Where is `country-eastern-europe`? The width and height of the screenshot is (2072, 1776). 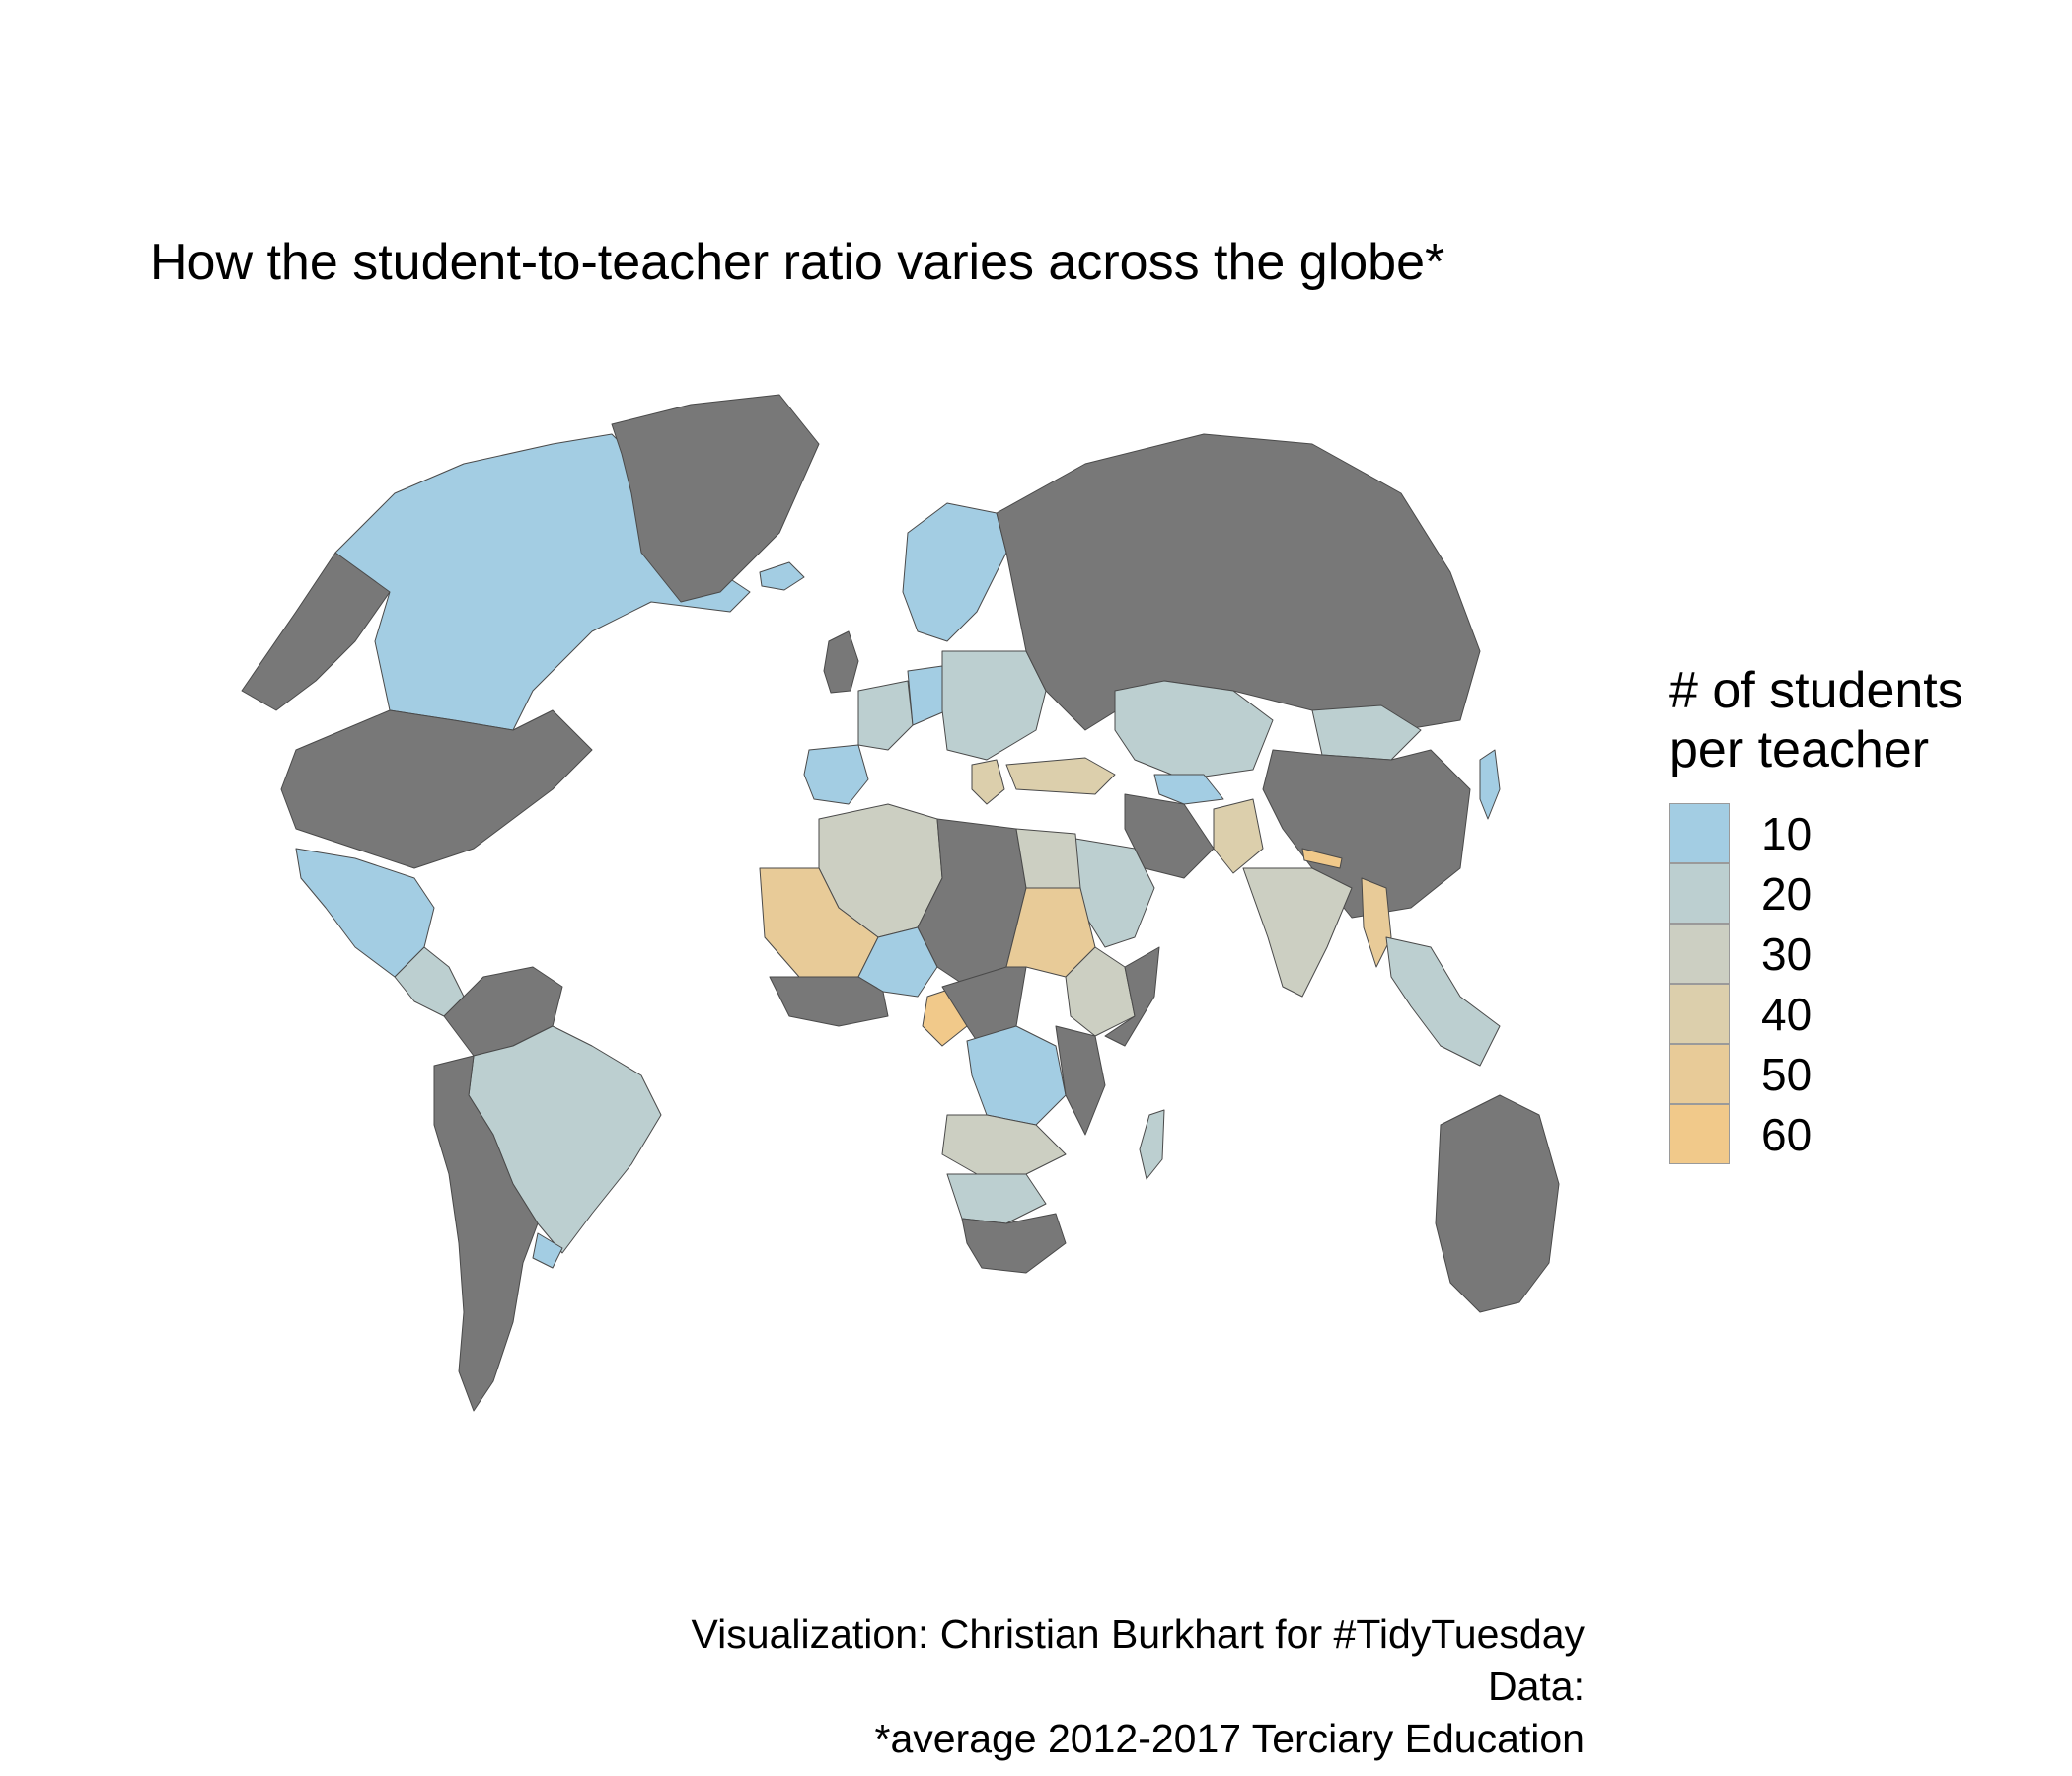
country-eastern-europe is located at coordinates (994, 706).